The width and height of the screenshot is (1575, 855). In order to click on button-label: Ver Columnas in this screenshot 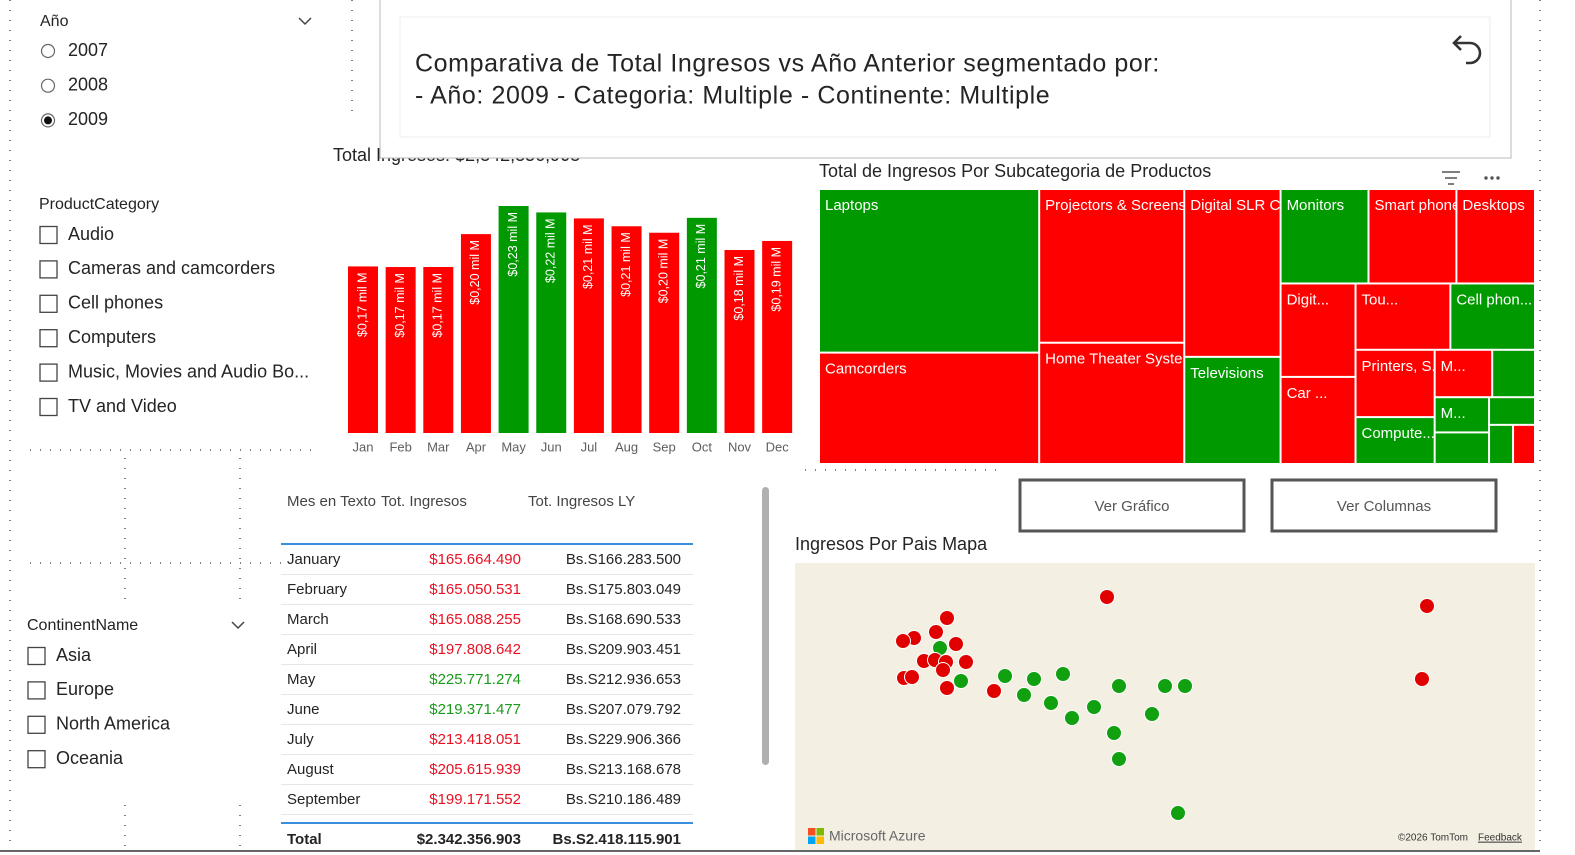, I will do `click(1384, 506)`.